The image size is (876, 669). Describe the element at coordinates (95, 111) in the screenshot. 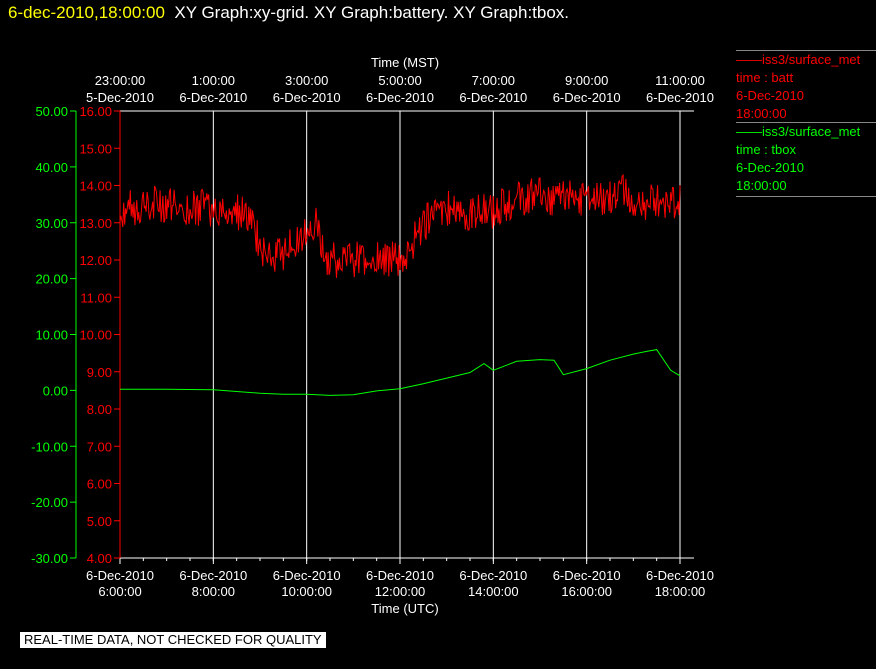

I see `batt-tick-label: 16.00` at that location.